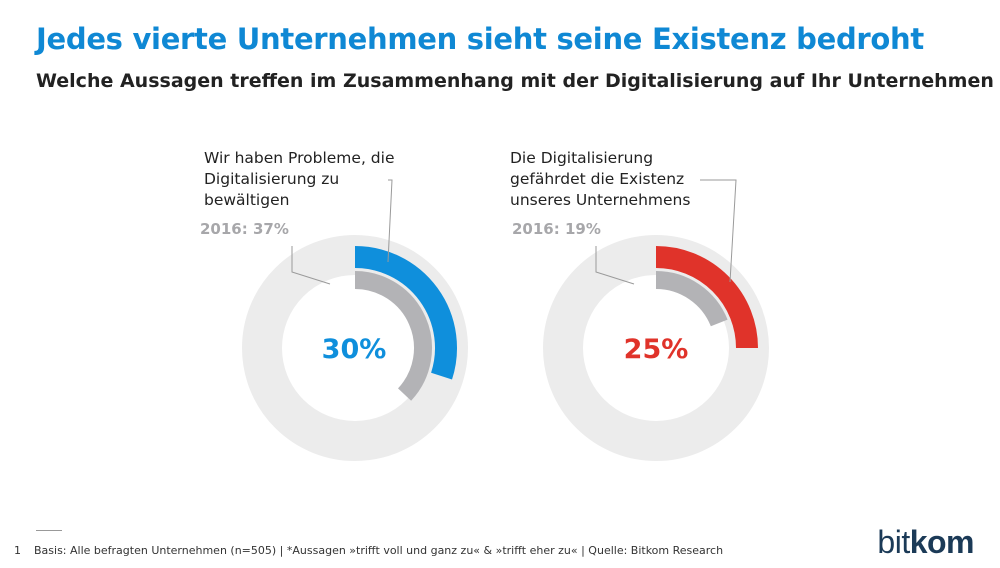 The height and width of the screenshot is (568, 1000). What do you see at coordinates (354, 349) in the screenshot?
I see `value-label-problems: 30%` at bounding box center [354, 349].